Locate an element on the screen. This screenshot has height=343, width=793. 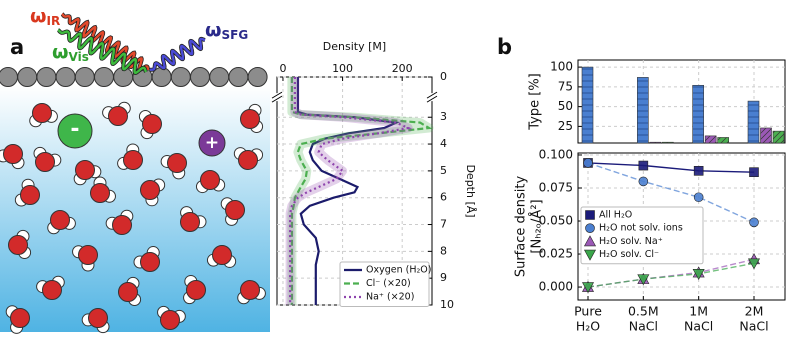
omega-sub: IR is located at coordinates (54, 21).